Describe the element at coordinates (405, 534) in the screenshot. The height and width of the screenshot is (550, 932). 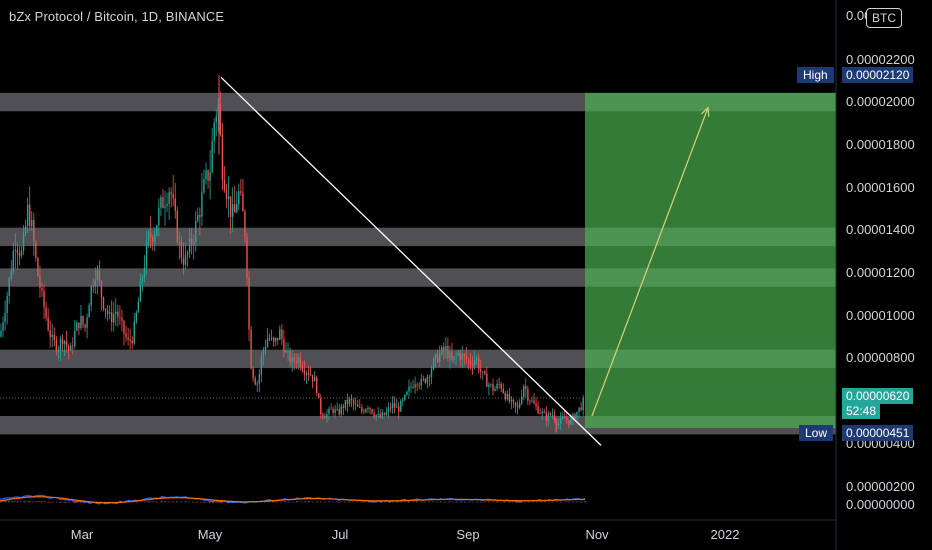
I see `time-axis-labels: Mar May Jul Sep Nov 2022` at that location.